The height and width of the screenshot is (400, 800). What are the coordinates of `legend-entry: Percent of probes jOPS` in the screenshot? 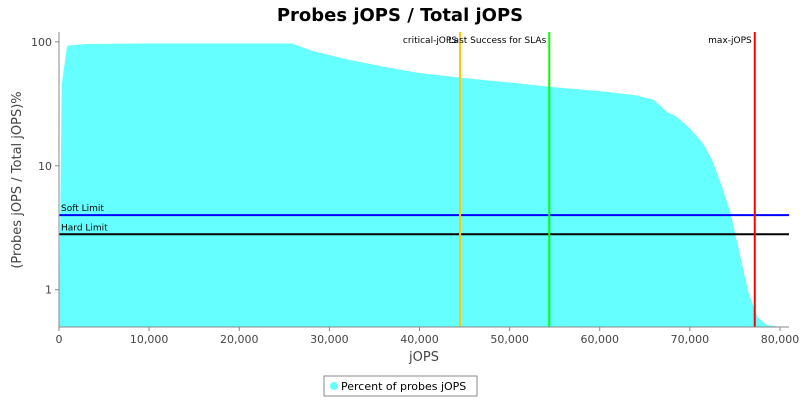 It's located at (403, 386).